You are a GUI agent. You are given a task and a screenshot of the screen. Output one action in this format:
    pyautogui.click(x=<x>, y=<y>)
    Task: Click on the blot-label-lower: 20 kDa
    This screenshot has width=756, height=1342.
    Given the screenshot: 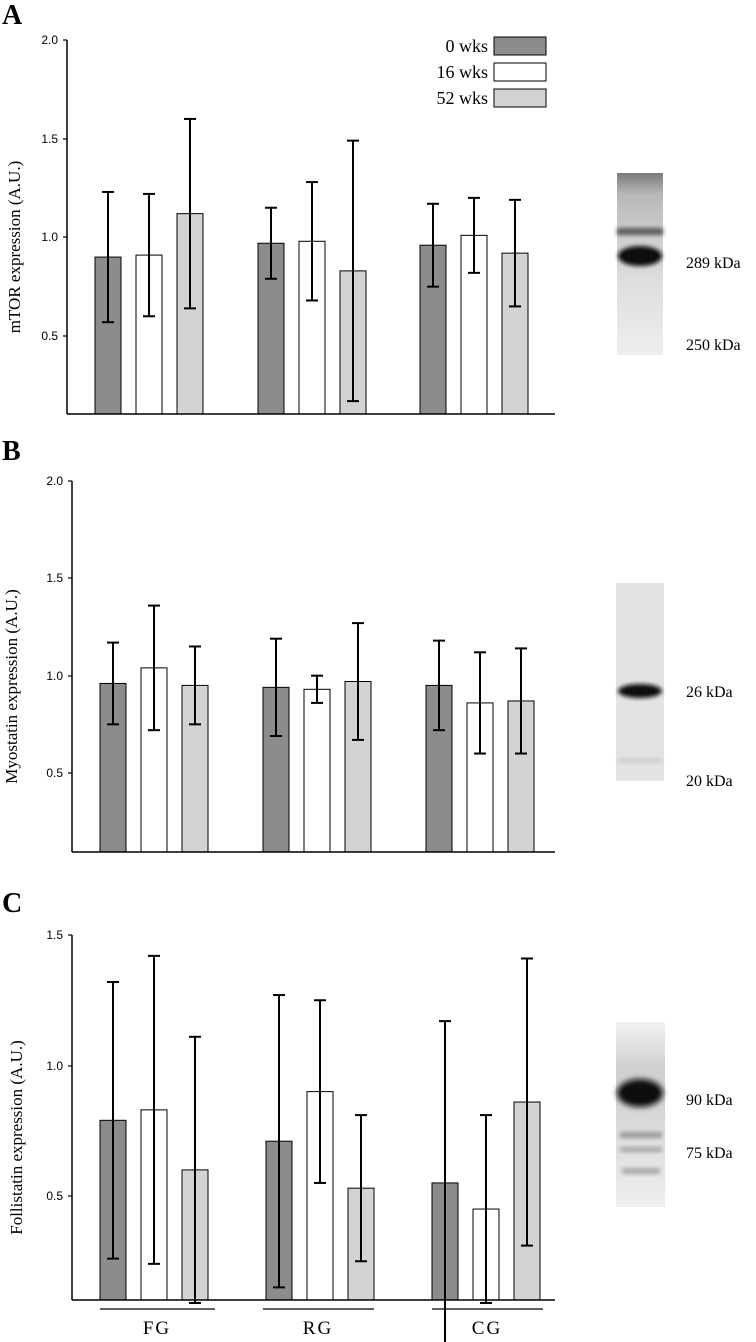 What is the action you would take?
    pyautogui.click(x=709, y=781)
    